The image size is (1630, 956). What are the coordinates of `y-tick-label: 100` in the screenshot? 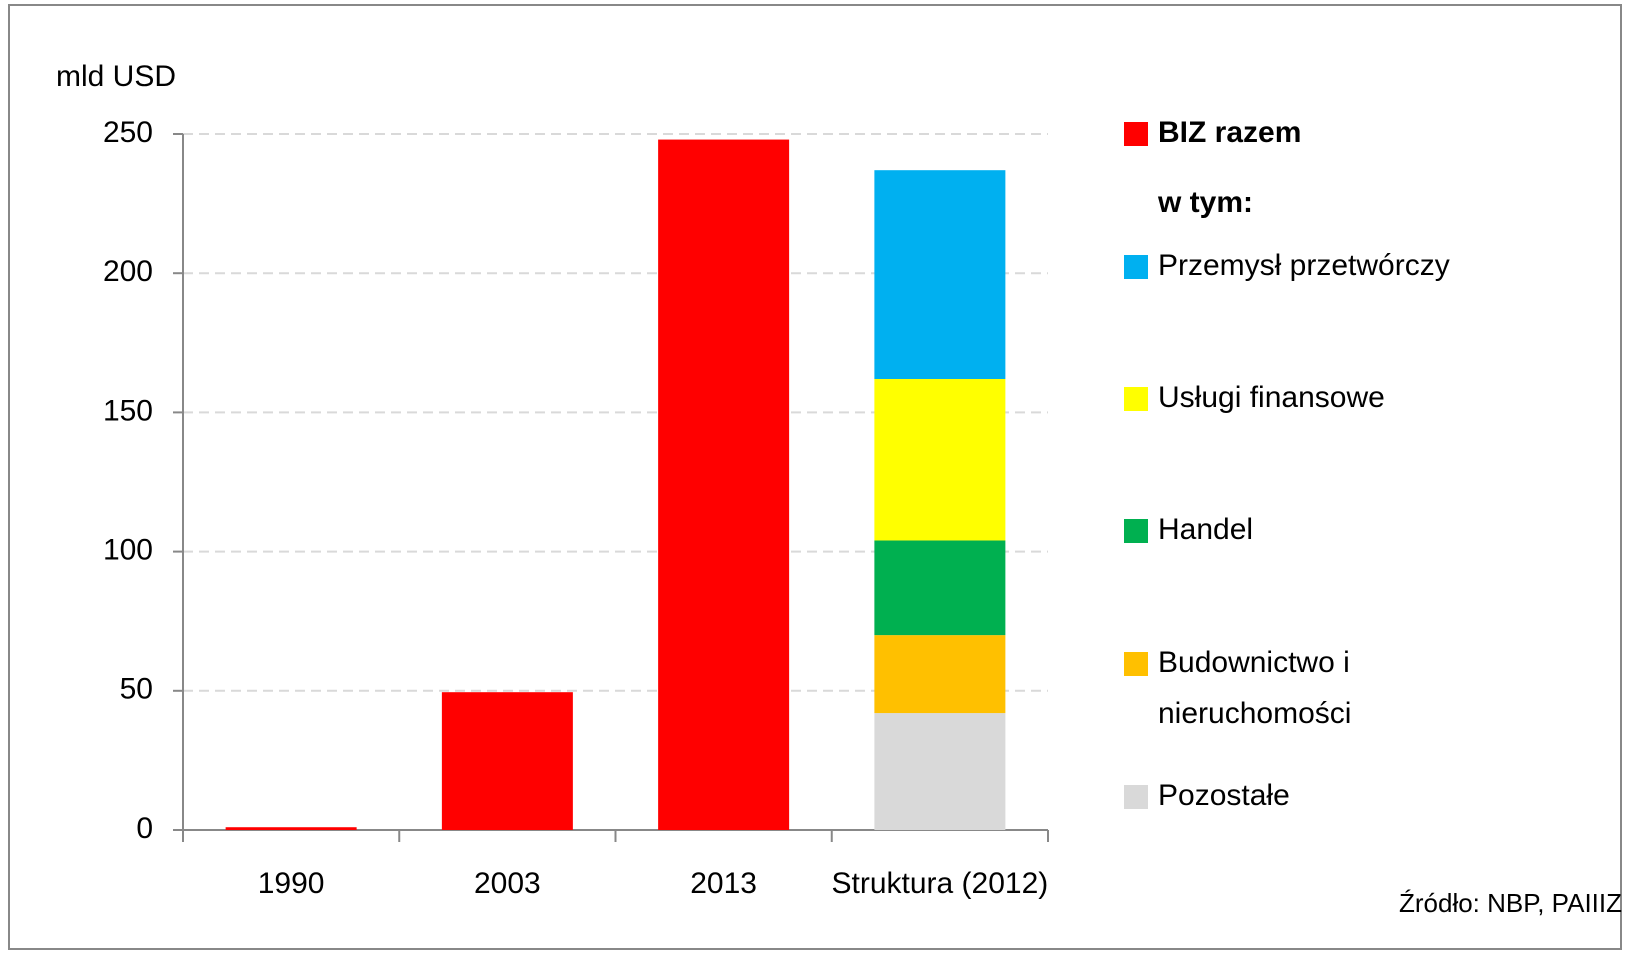 It's located at (128, 550).